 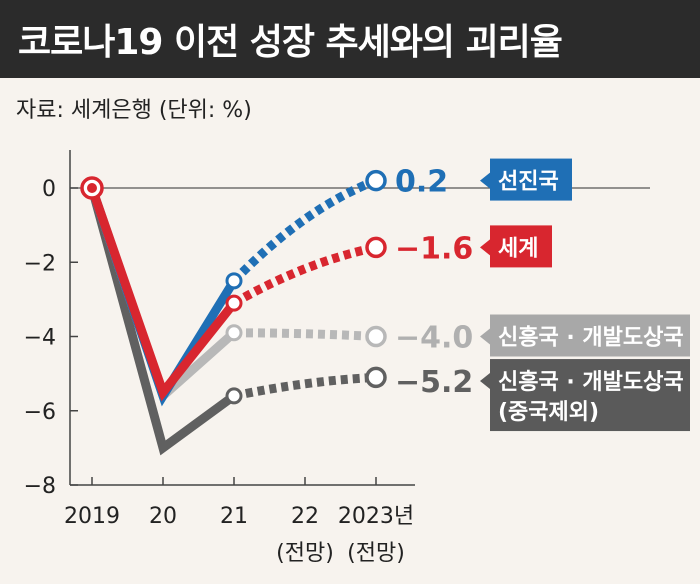 What do you see at coordinates (591, 382) in the screenshot?
I see `series-tag-label-3: 신흥국 · 개발도상국` at bounding box center [591, 382].